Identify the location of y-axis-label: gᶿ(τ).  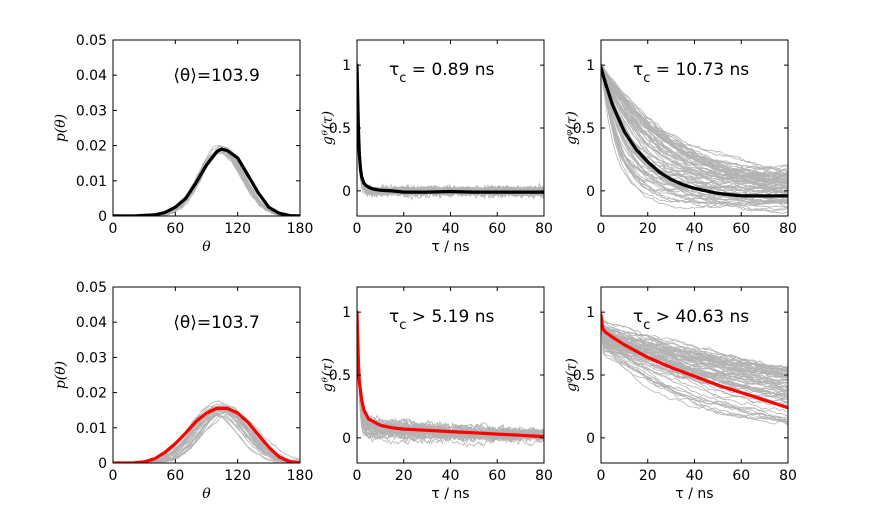
(328, 375).